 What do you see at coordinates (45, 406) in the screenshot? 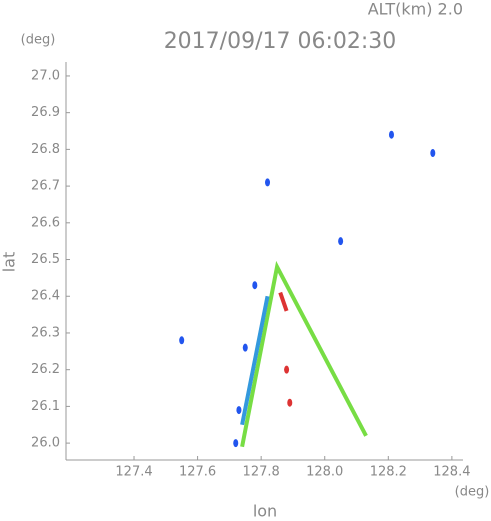
I see `y-tick-label: 26.1` at bounding box center [45, 406].